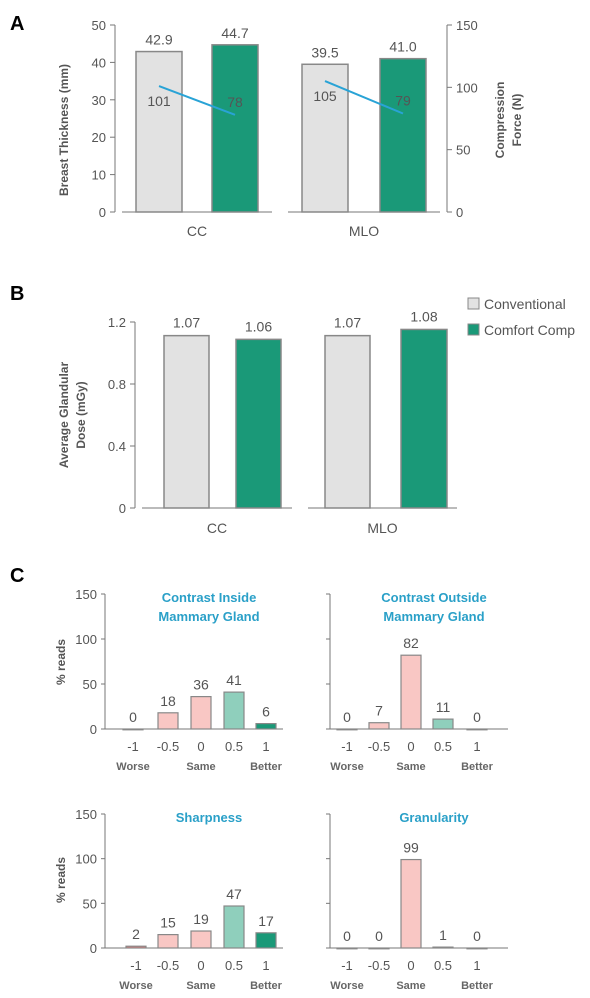  I want to click on panel-c-bar-label: 1, so click(443, 935).